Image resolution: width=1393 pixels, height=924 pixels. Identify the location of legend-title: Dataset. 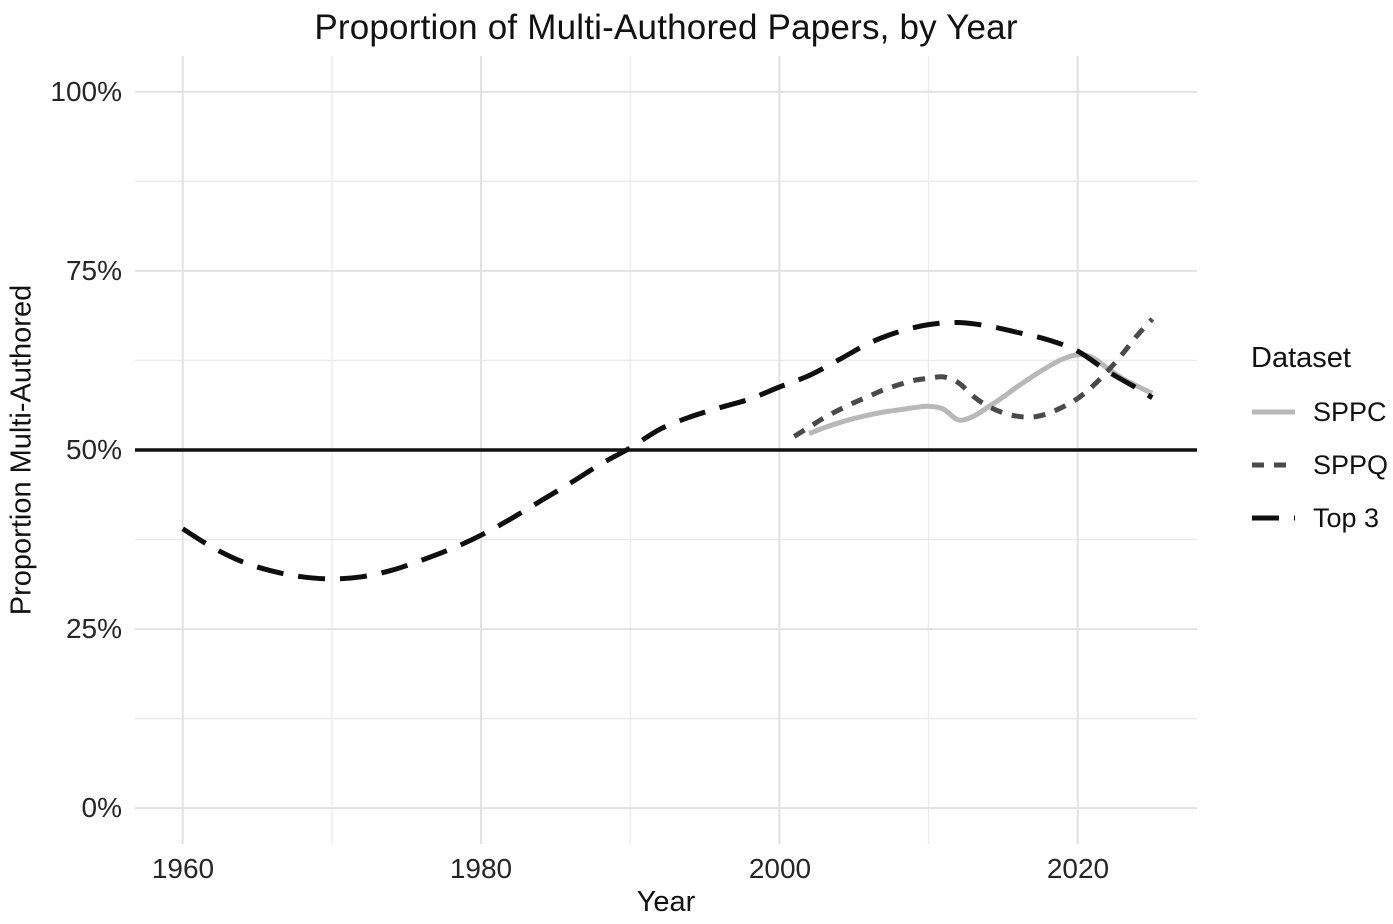
(1301, 358).